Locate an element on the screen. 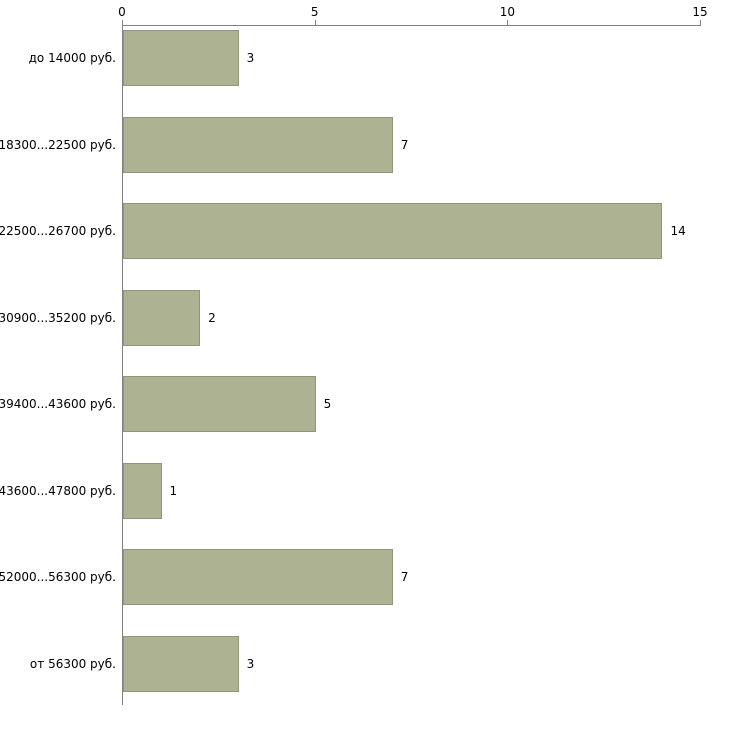 This screenshot has width=730, height=730. category-label: 22500...26700 руб. is located at coordinates (58, 231).